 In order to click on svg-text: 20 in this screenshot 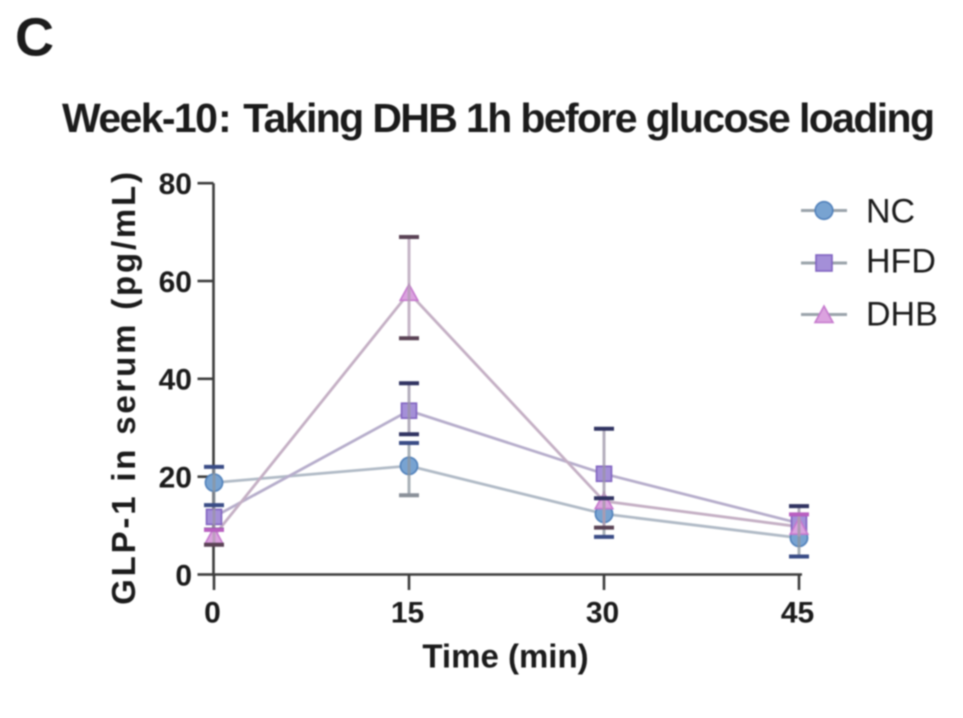, I will do `click(175, 478)`.